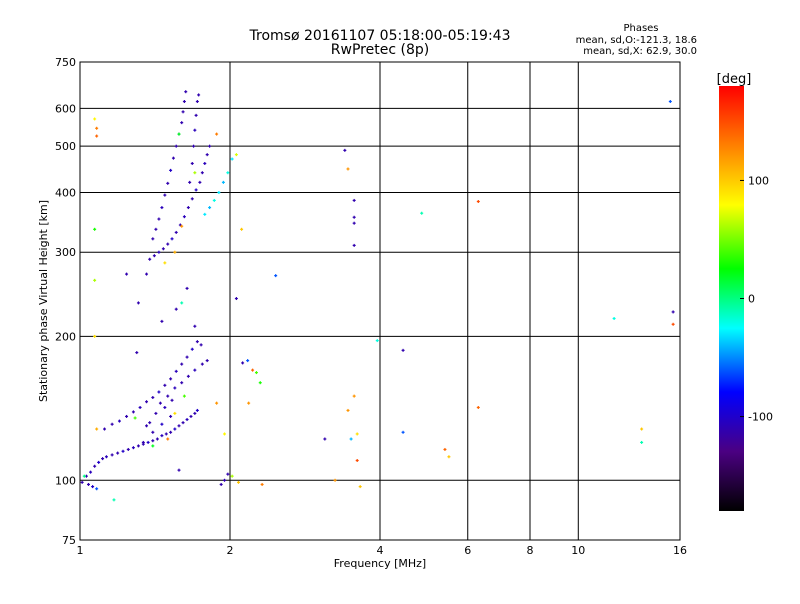 This screenshot has height=604, width=800. What do you see at coordinates (65, 336) in the screenshot?
I see `y-tick-label: 200` at bounding box center [65, 336].